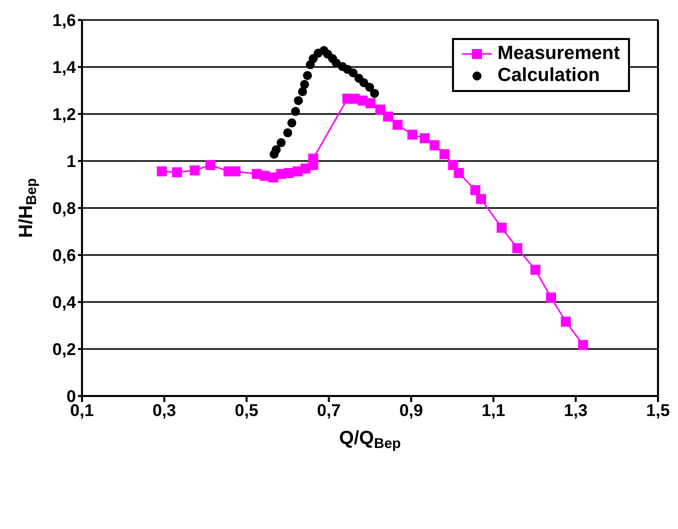 Image resolution: width=678 pixels, height=529 pixels. Describe the element at coordinates (64, 208) in the screenshot. I see `y-tick-label: 0,8` at that location.